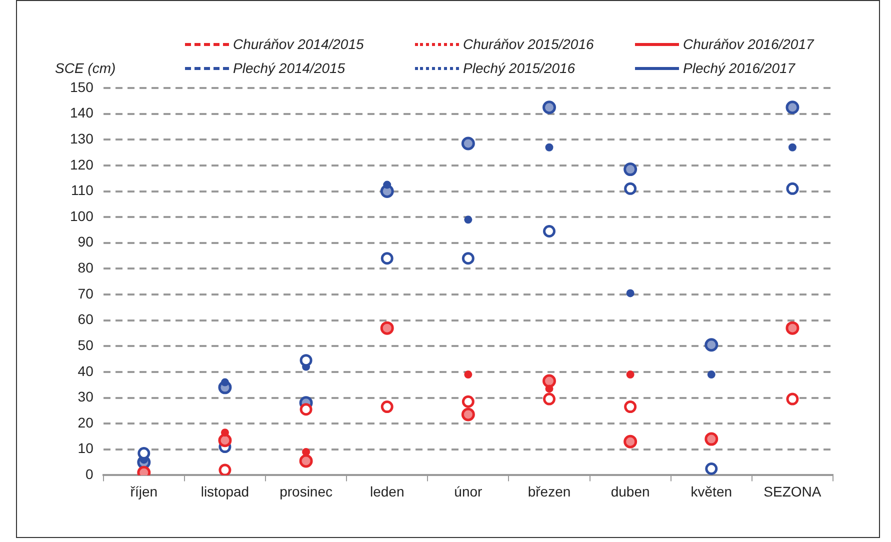  What do you see at coordinates (793, 491) in the screenshot?
I see `x-tick-label: SEZONA` at bounding box center [793, 491].